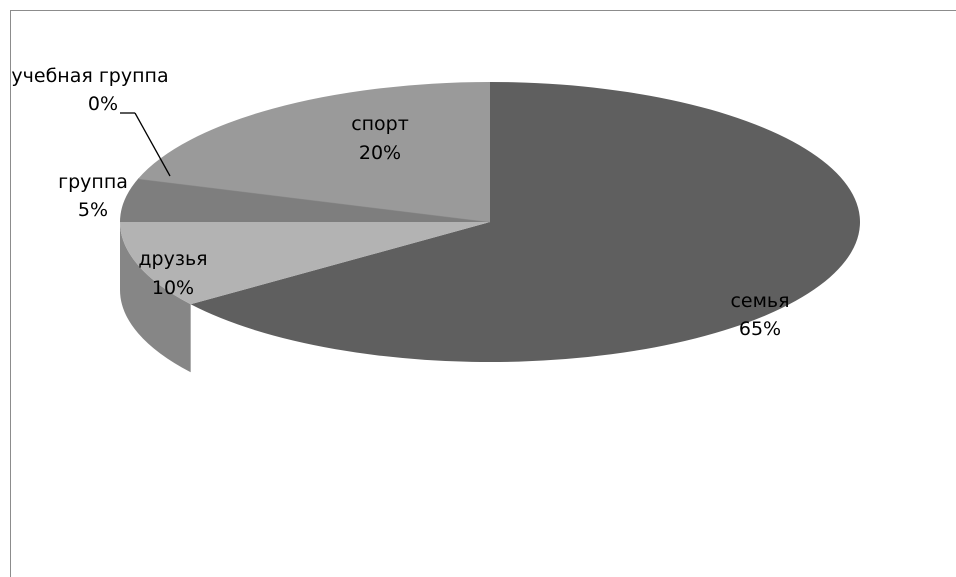 This screenshot has width=956, height=577. Describe the element at coordinates (173, 288) in the screenshot. I see `slice-value-friends: 10%` at that location.